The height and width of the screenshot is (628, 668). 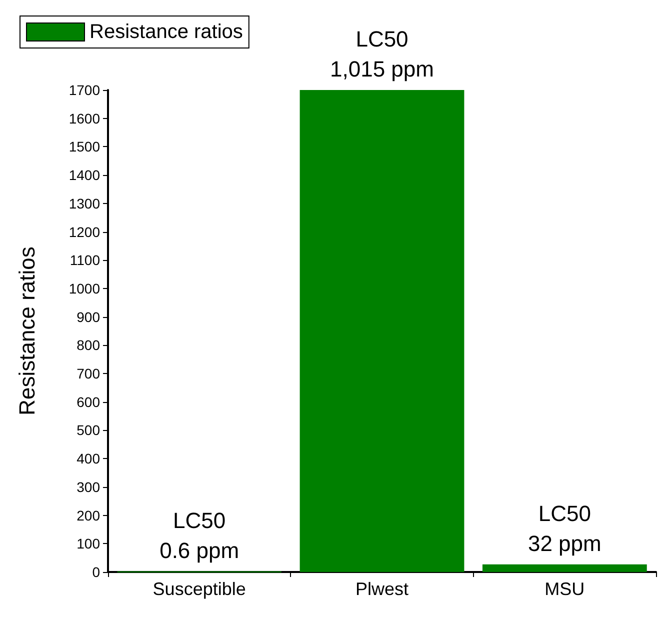 I want to click on y-tick-label: 600, so click(x=88, y=402).